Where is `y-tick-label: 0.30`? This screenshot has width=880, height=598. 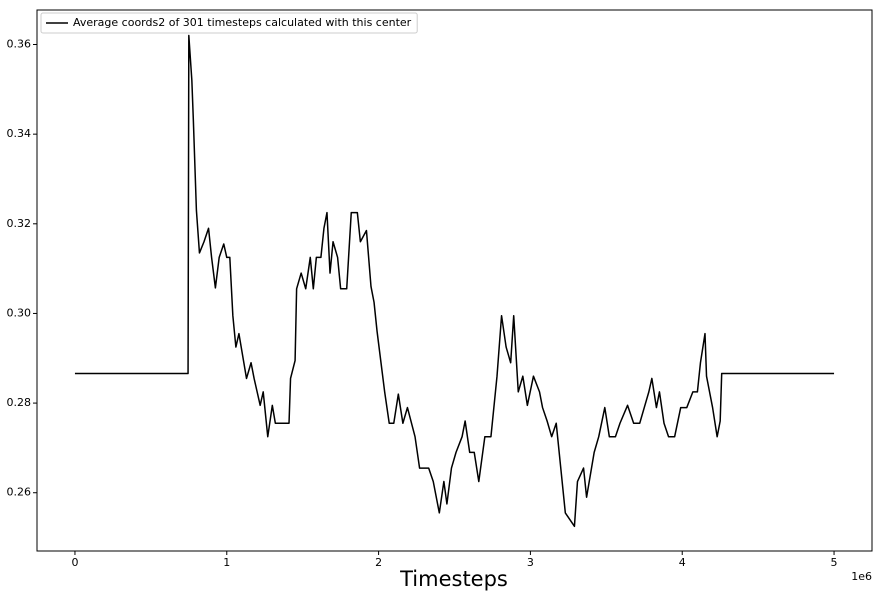 y-tick-label: 0.30 is located at coordinates (19, 312).